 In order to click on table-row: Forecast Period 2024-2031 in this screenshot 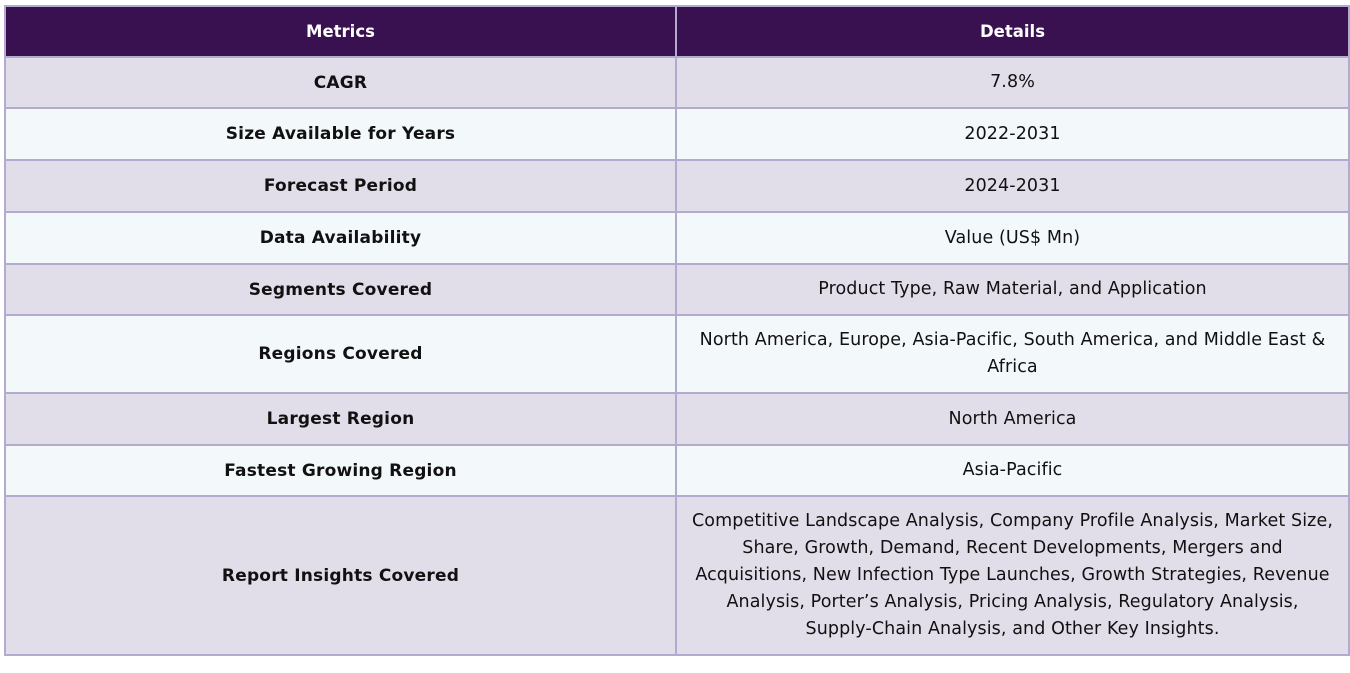, I will do `click(677, 186)`.